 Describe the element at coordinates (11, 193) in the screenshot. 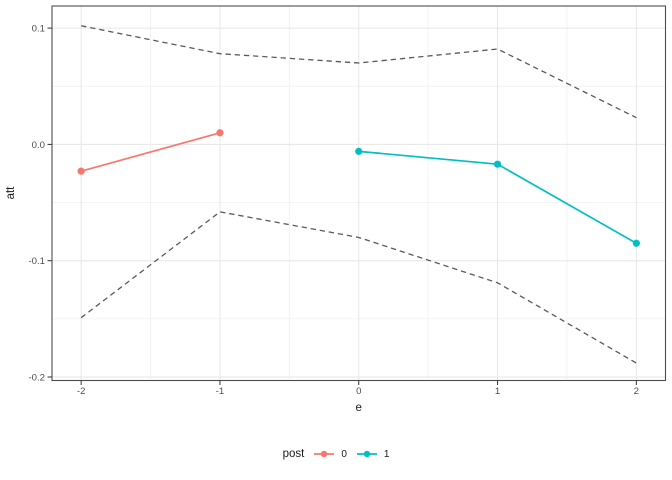

I see `y-axis-title: att` at that location.